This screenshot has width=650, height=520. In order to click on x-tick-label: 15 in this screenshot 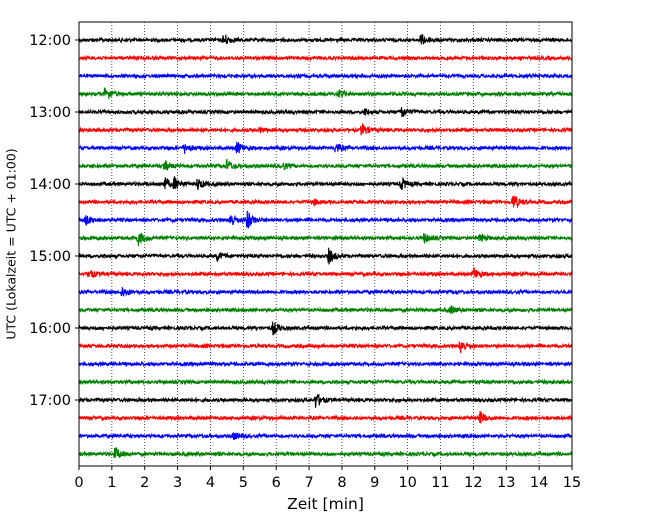, I will do `click(572, 483)`.